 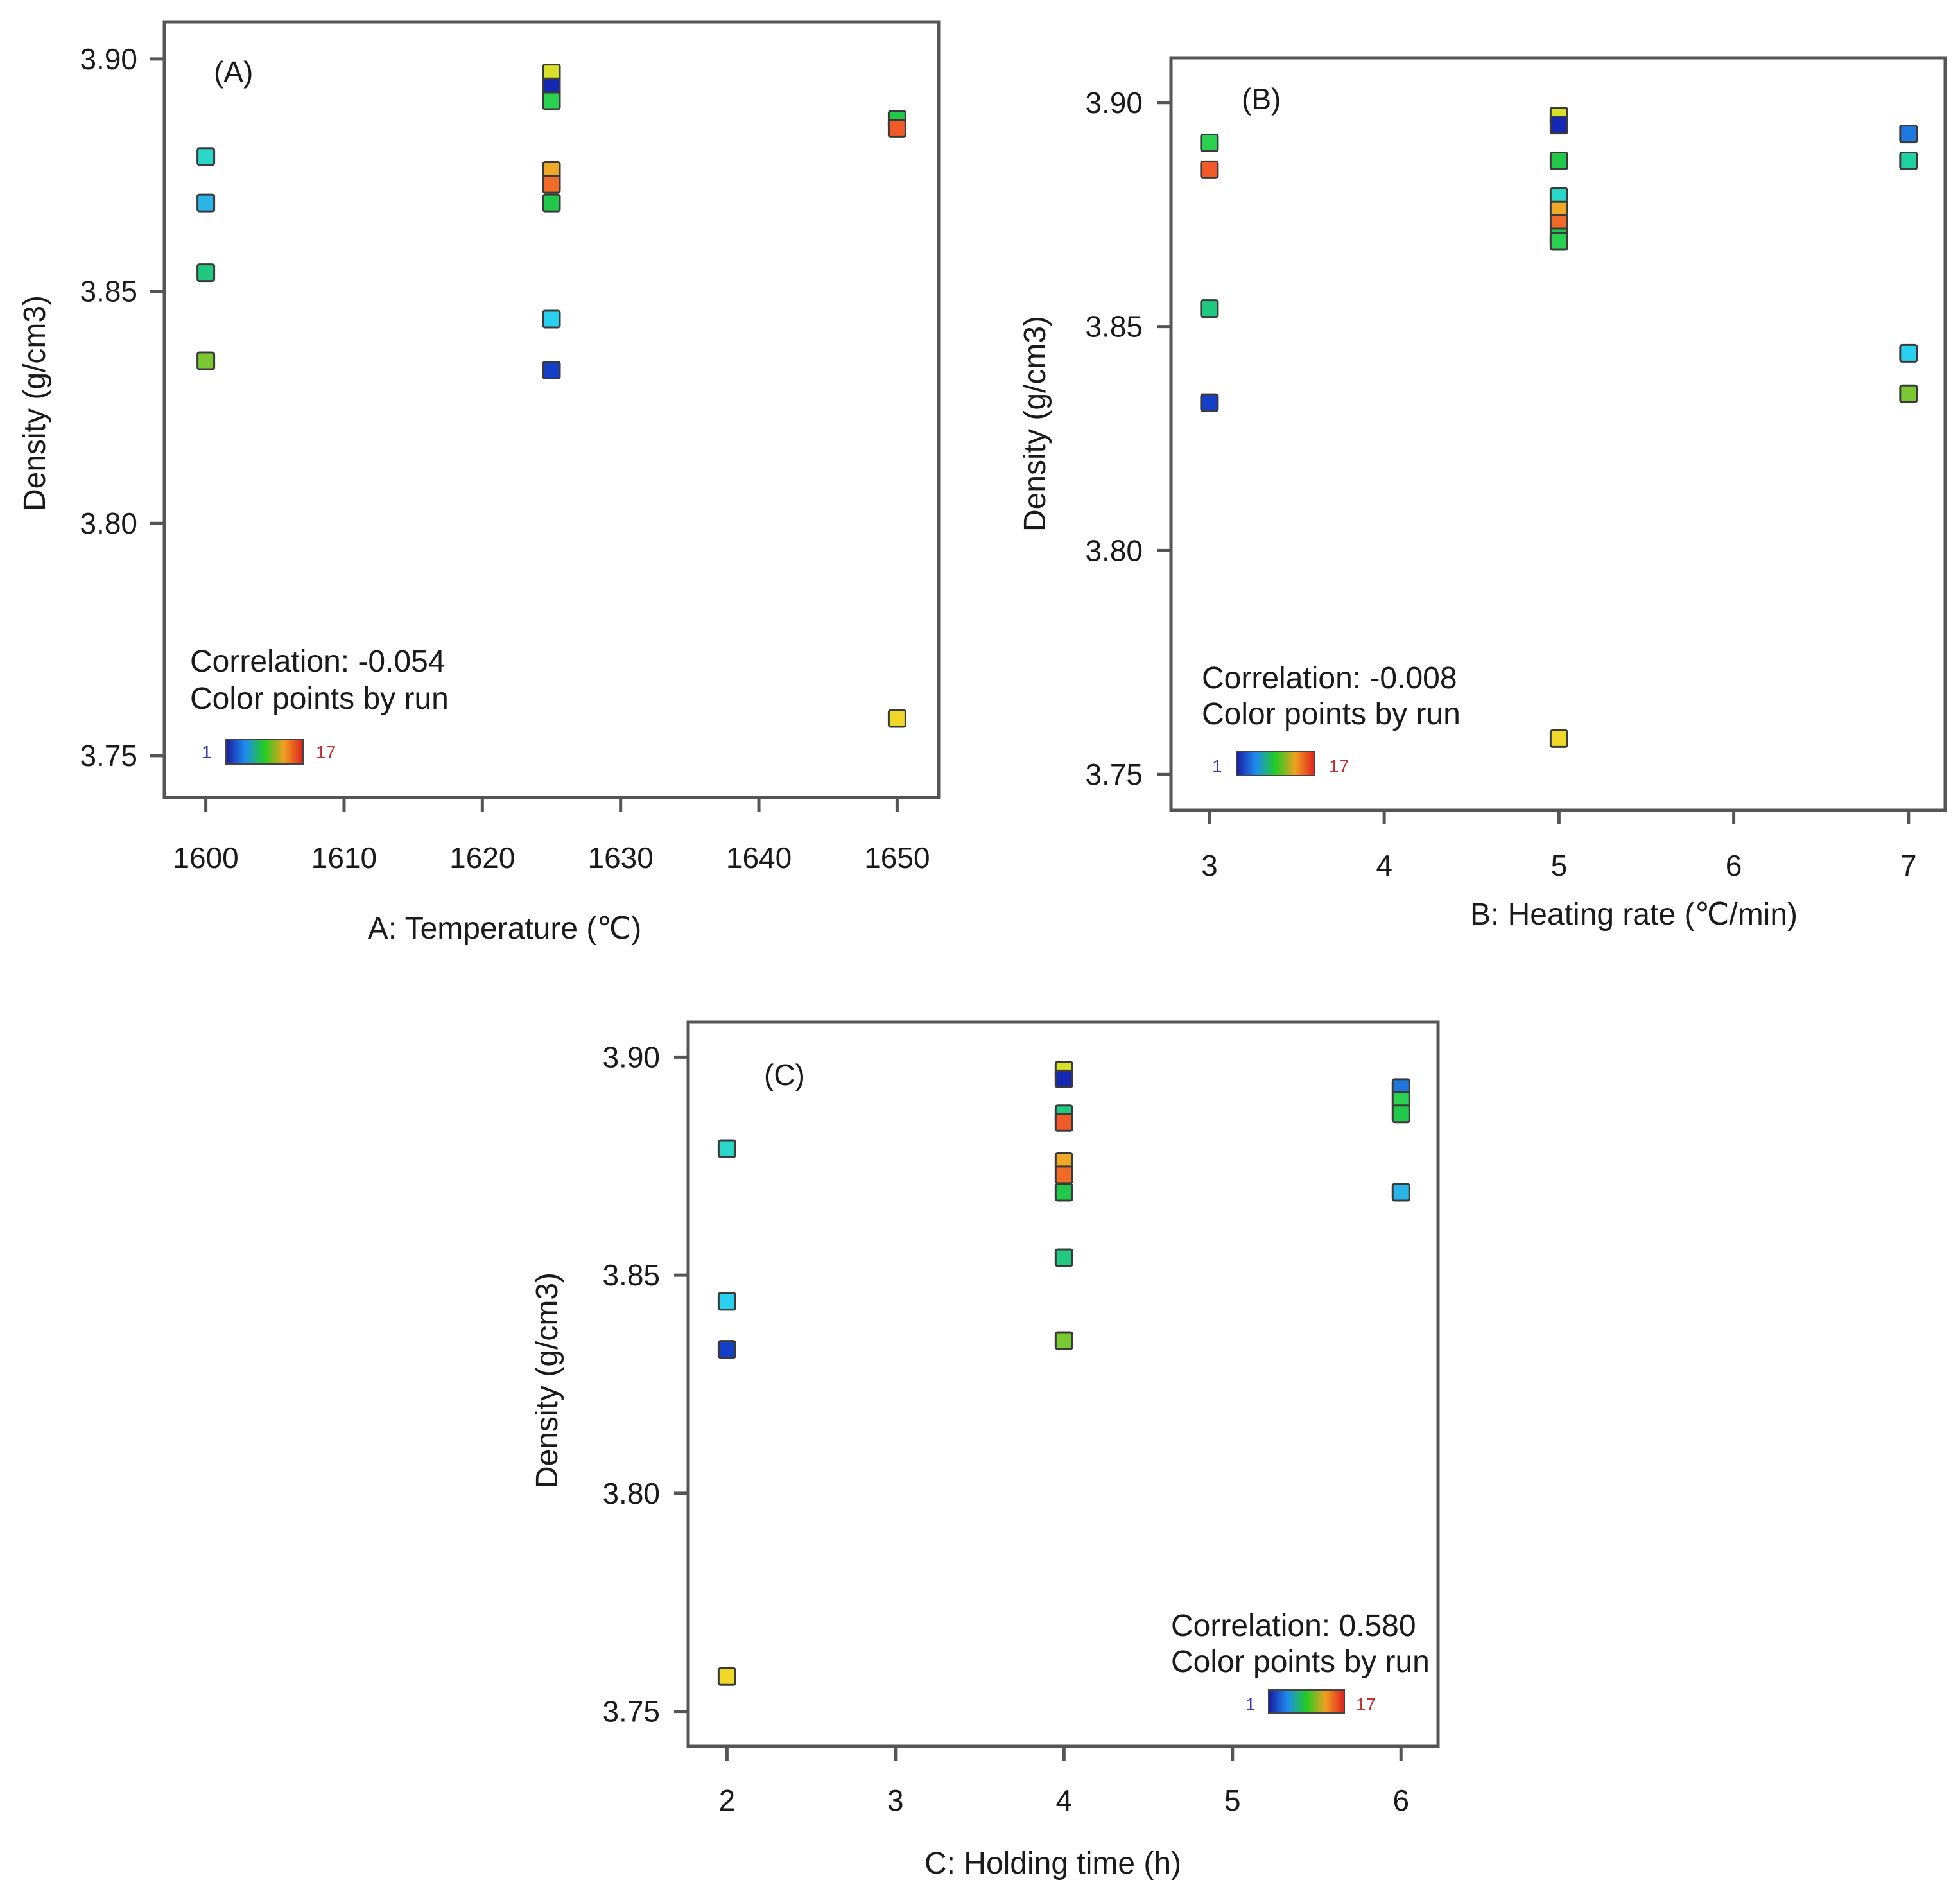 What do you see at coordinates (1366, 1704) in the screenshot?
I see `legend-max-c: 17` at bounding box center [1366, 1704].